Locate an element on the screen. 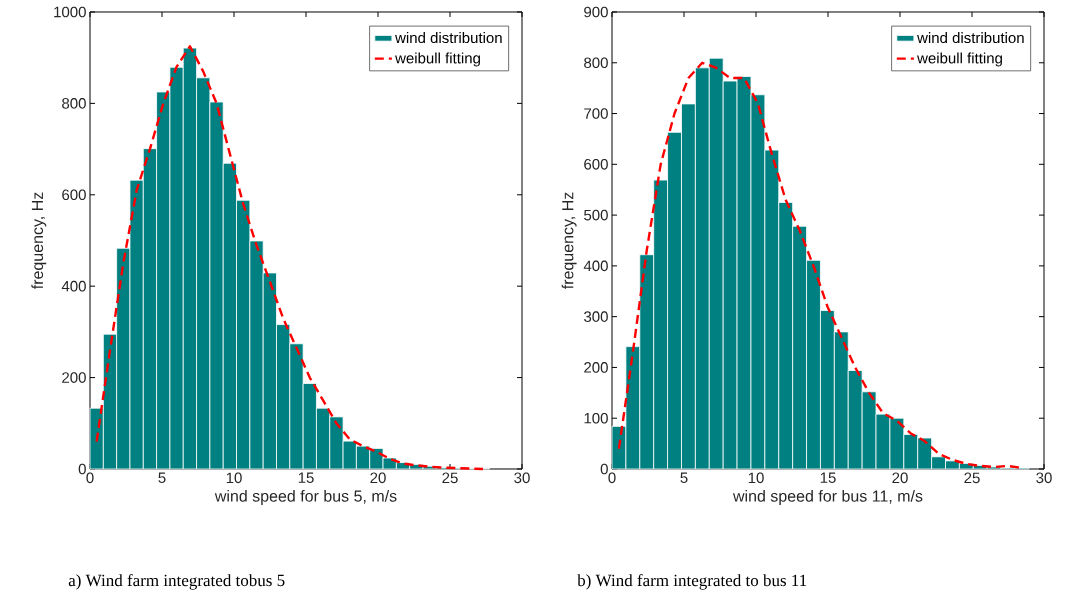  x-axis-title: wind speed for bus 5, m/s is located at coordinates (305, 497).